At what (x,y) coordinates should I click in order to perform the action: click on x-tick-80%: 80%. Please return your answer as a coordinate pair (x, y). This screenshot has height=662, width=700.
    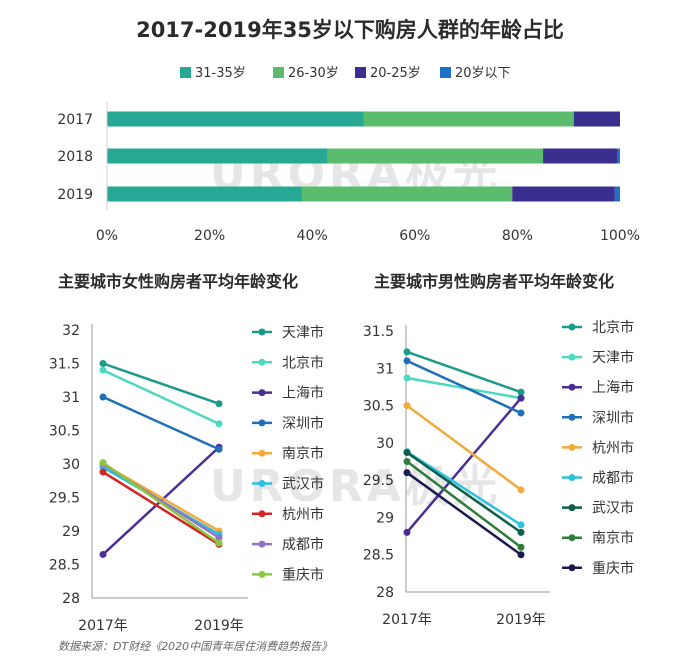
    Looking at the image, I should click on (517, 236).